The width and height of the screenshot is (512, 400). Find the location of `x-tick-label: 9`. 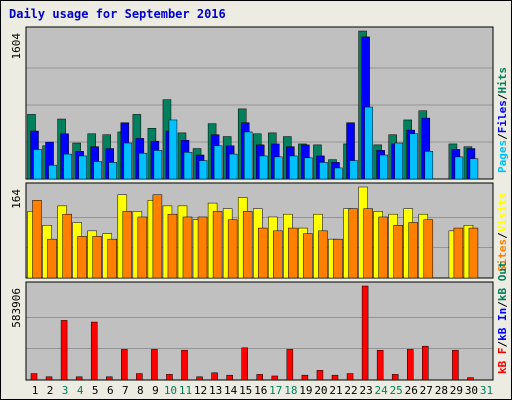

x-tick-label: 9 is located at coordinates (155, 390).